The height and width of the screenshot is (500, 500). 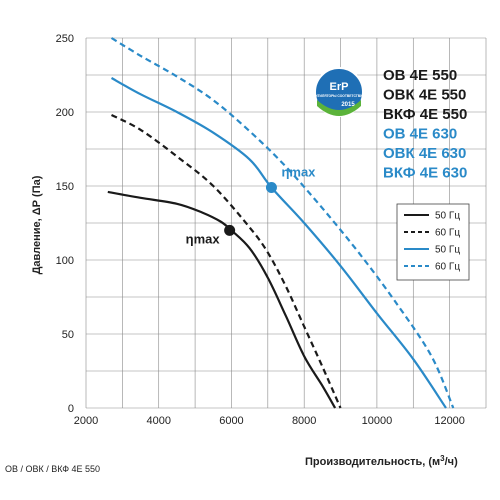 I want to click on product-name: ВКФ 4Е 550, so click(x=425, y=114).